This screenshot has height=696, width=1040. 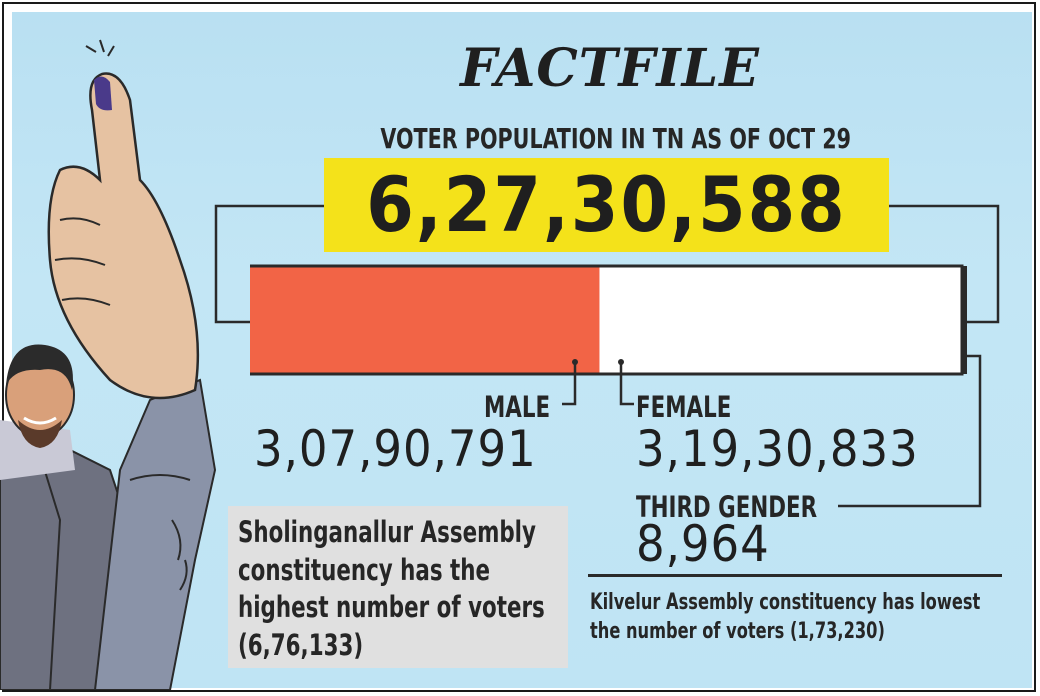 I want to click on highest-note-box, so click(x=398, y=587).